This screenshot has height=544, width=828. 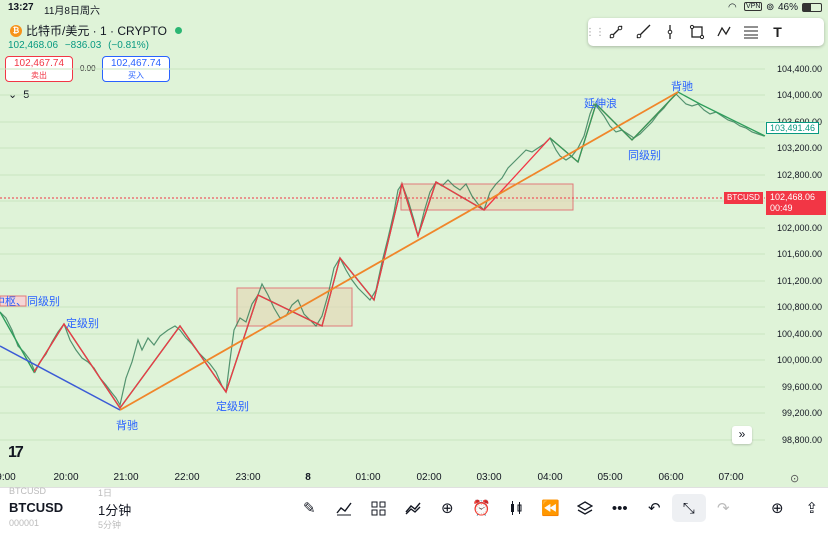 What do you see at coordinates (723, 508) in the screenshot?
I see `redo-icon: ↷` at bounding box center [723, 508].